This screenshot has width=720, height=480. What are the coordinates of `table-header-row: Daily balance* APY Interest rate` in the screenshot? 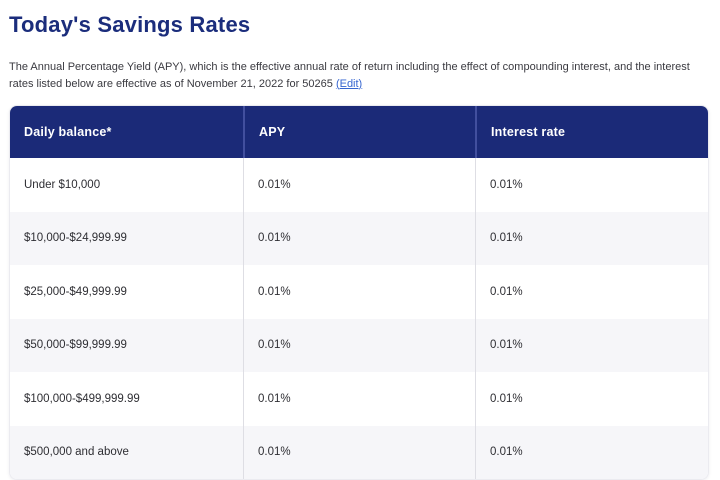 It's located at (359, 132).